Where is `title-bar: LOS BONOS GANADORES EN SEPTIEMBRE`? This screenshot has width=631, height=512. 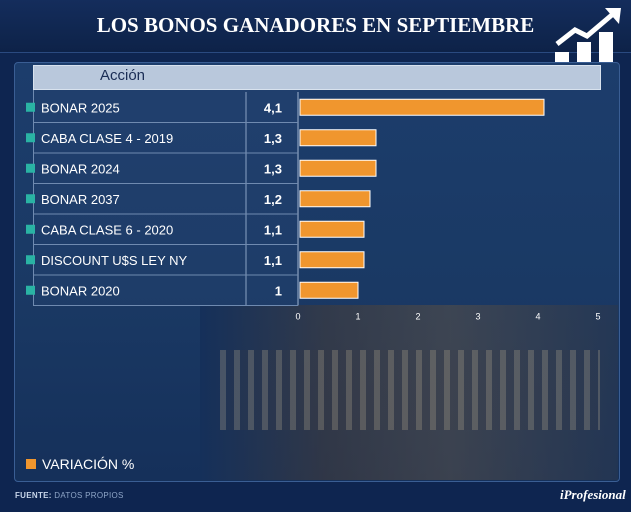
title-bar: LOS BONOS GANADORES EN SEPTIEMBRE is located at coordinates (315, 26).